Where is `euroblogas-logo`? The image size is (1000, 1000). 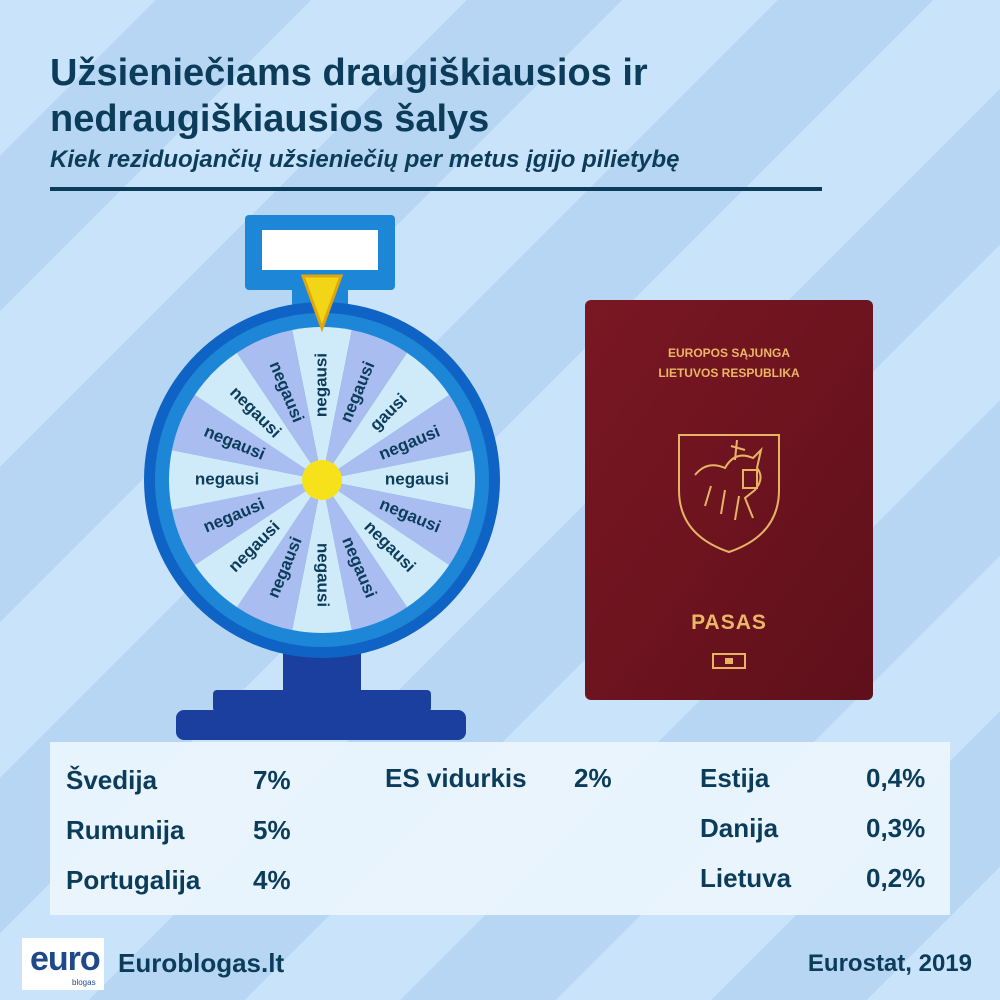
euroblogas-logo is located at coordinates (63, 964).